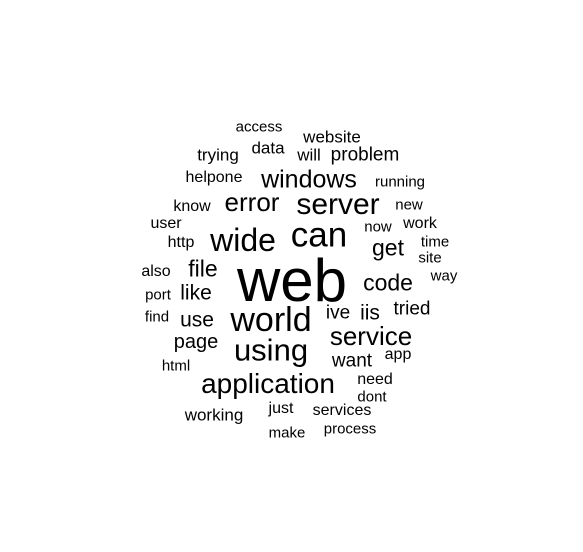 Image resolution: width=583 pixels, height=552 pixels. I want to click on word: just, so click(281, 408).